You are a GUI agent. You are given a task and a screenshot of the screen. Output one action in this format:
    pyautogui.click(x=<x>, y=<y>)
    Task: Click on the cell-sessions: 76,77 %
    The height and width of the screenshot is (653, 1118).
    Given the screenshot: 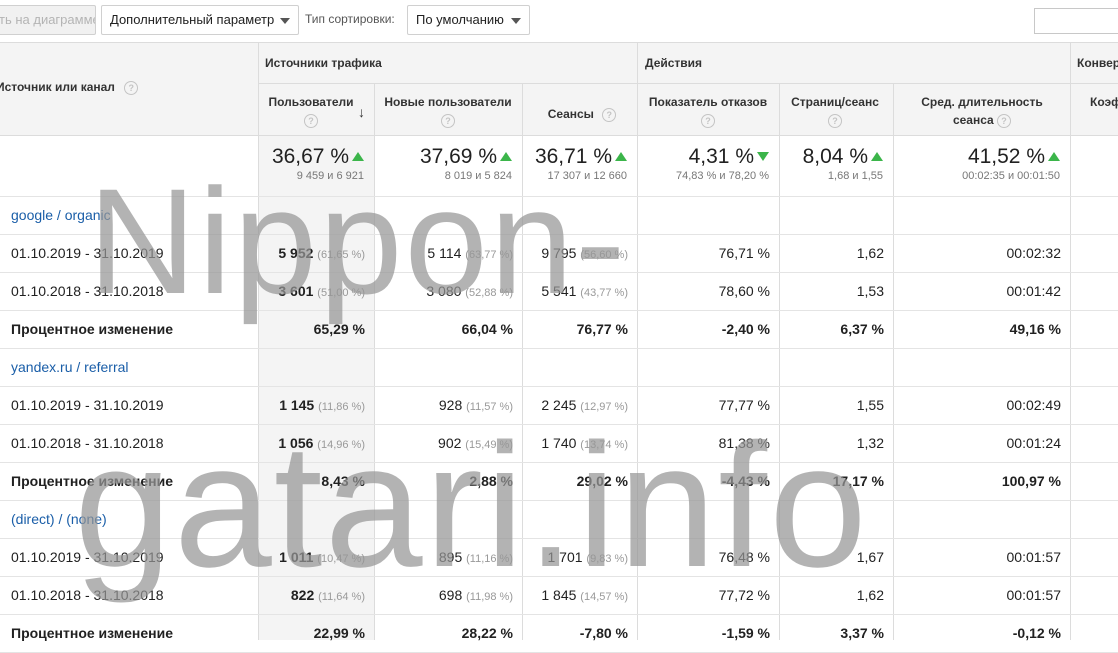 What is the action you would take?
    pyautogui.click(x=602, y=329)
    